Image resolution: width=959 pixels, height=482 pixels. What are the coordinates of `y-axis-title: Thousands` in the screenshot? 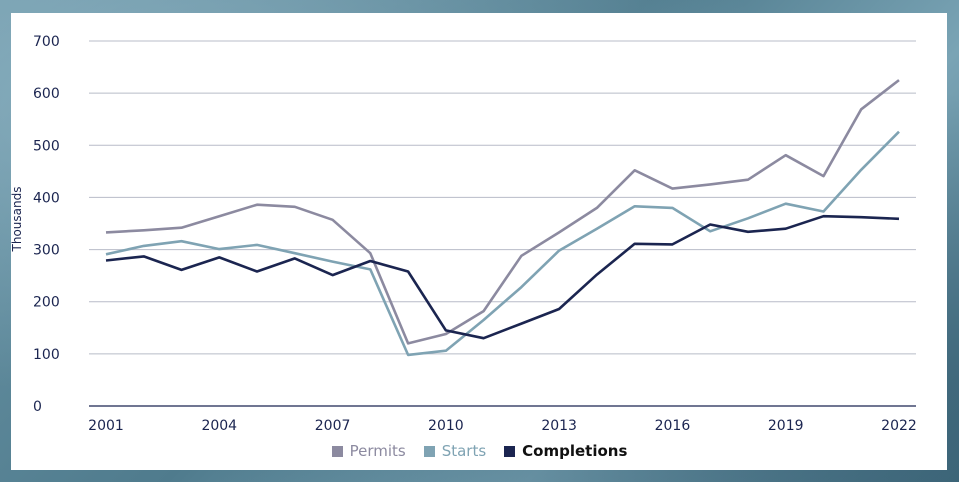 It's located at (17, 220).